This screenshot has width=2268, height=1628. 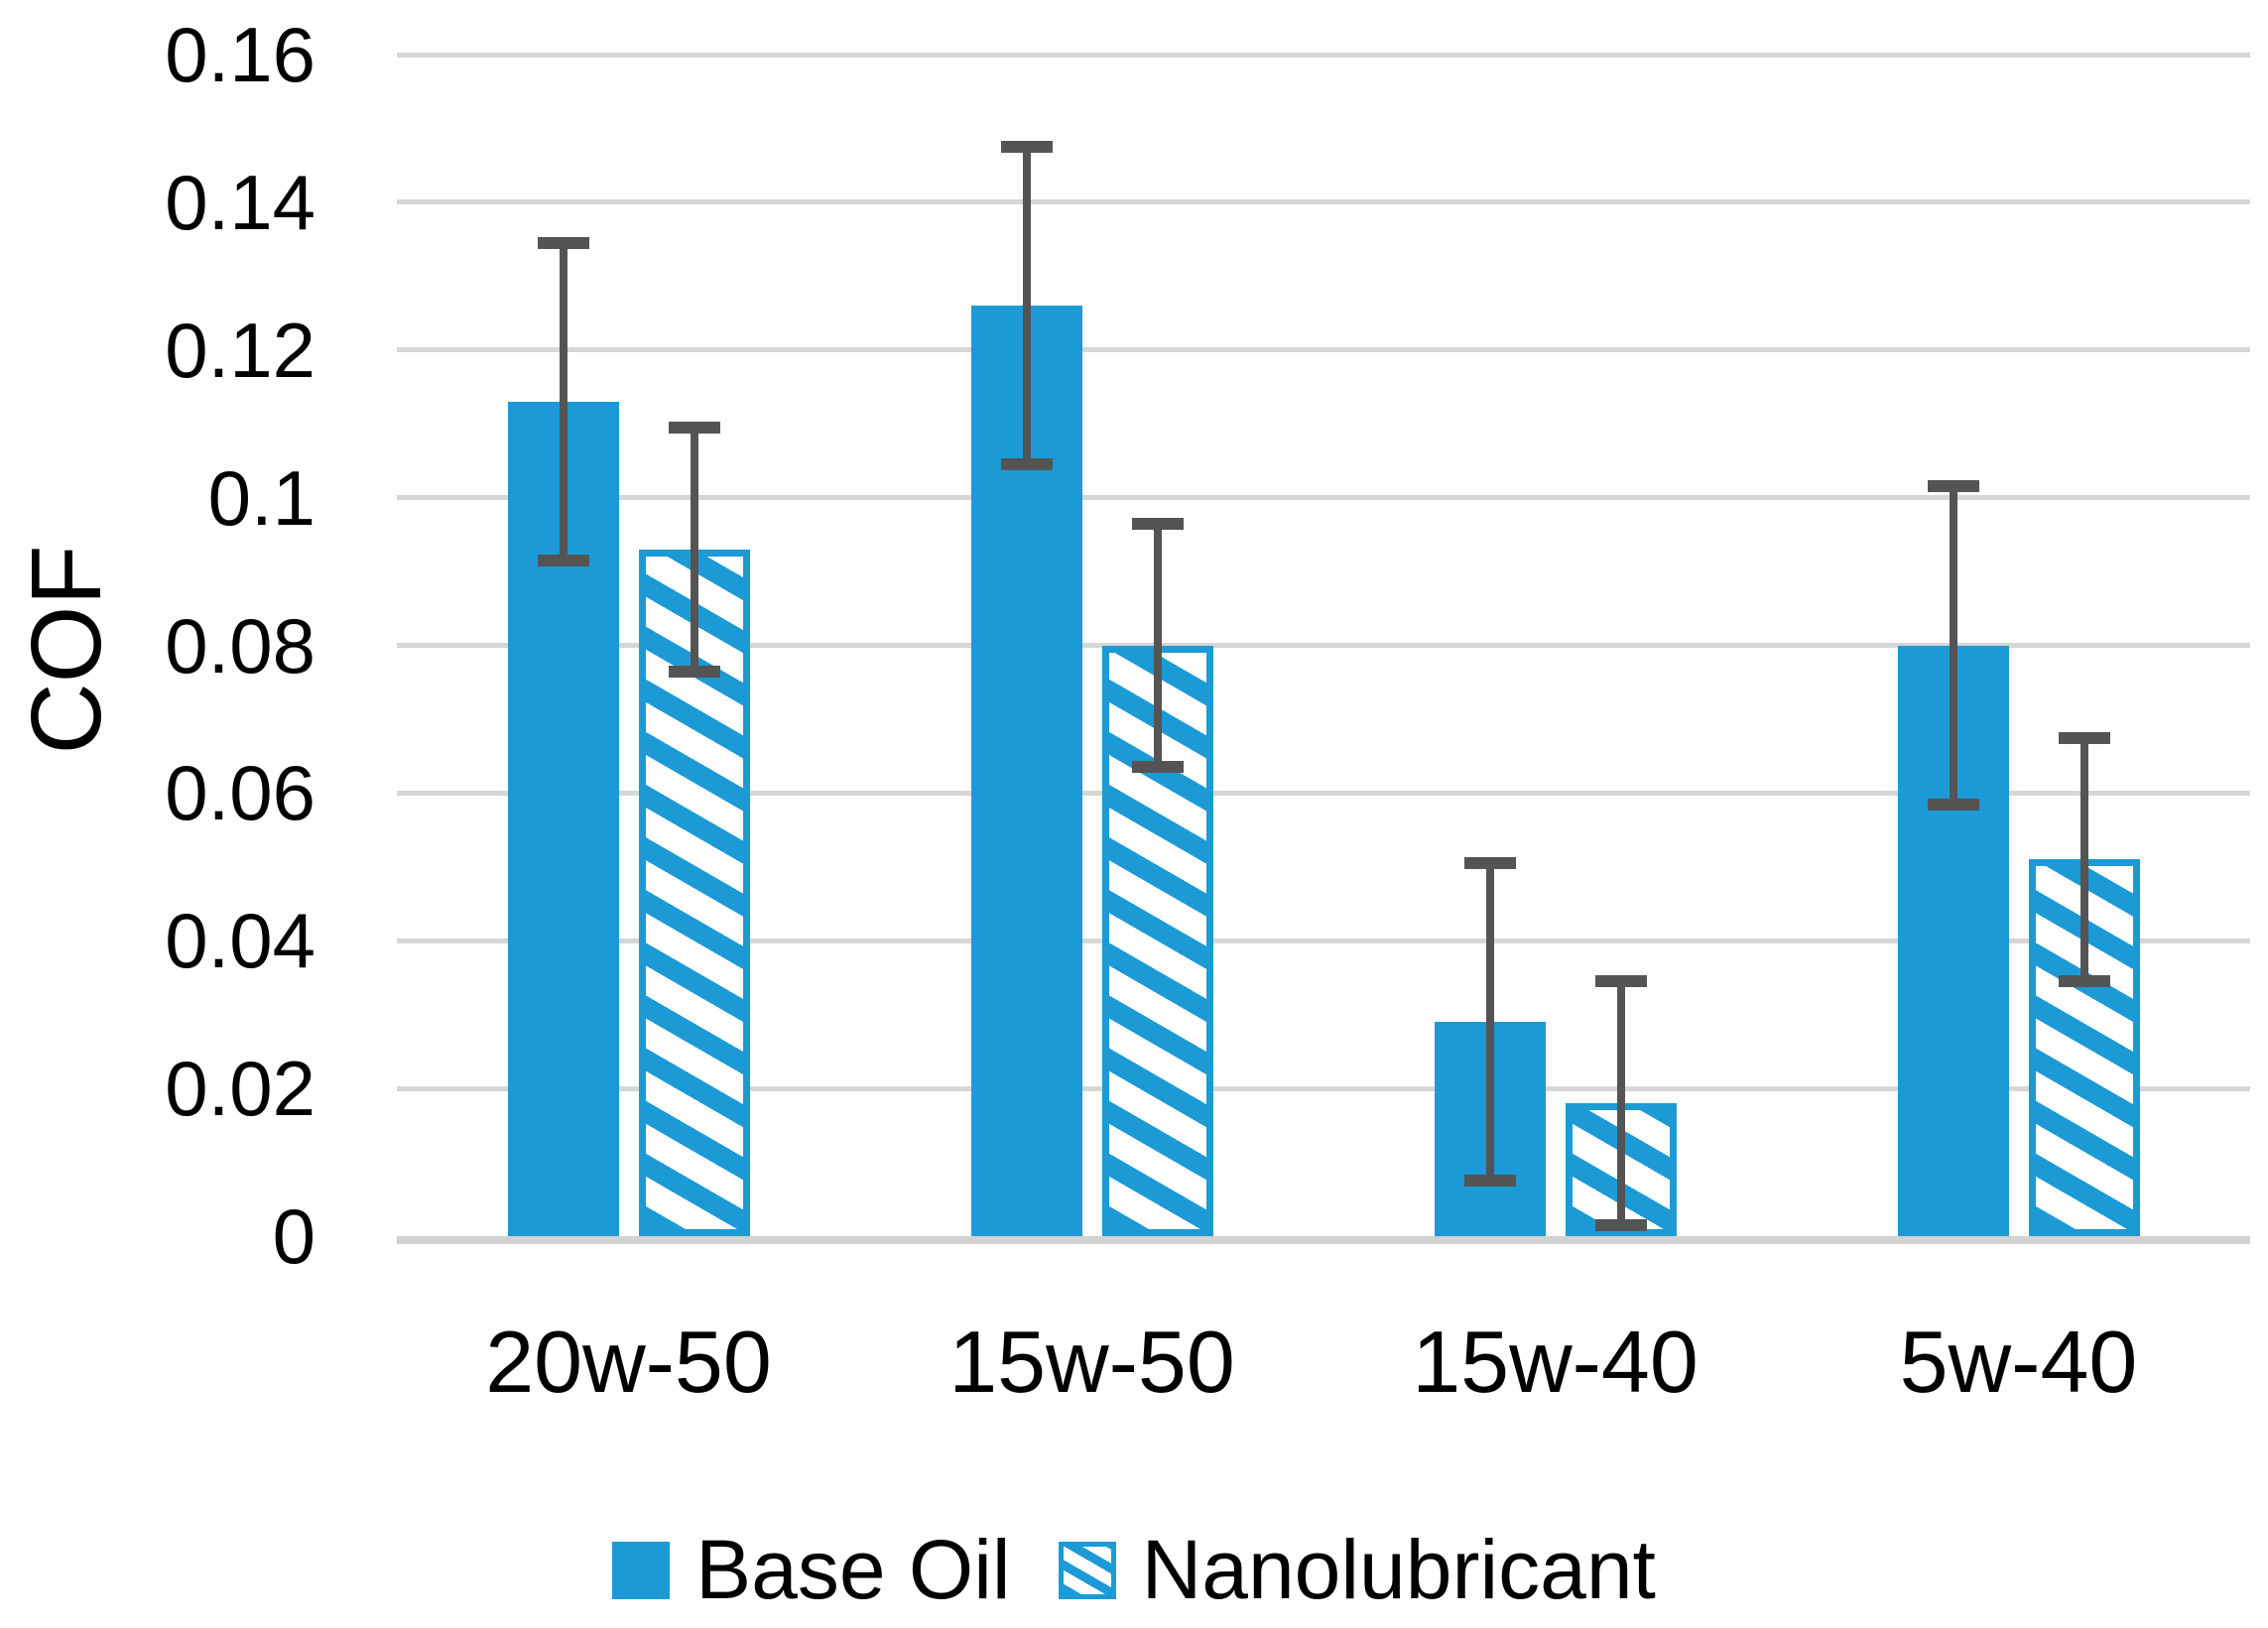 I want to click on error-bar-base-oil-15w-40-top-cap, so click(x=1489, y=863).